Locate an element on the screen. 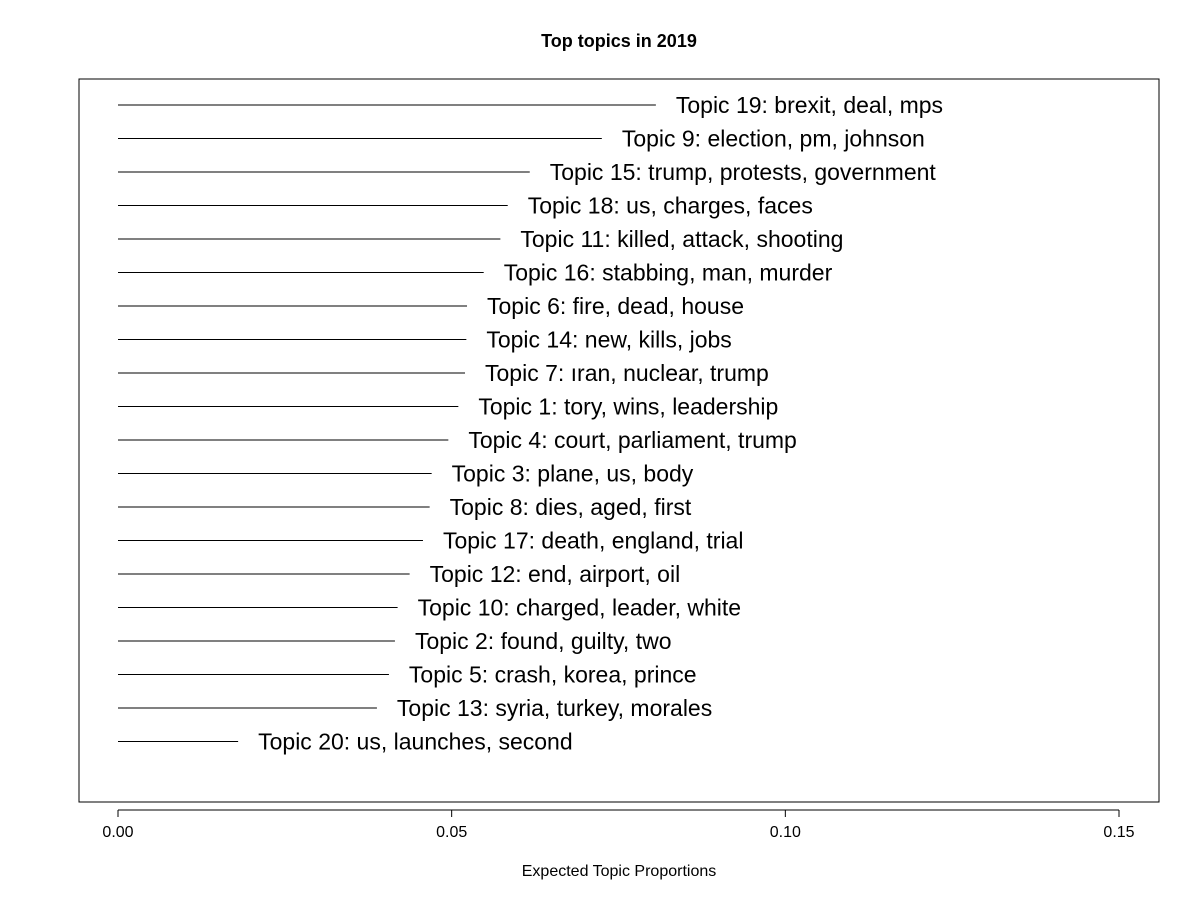 This screenshot has width=1200, height=900. bar-label: Topic 18: us, charges, faces is located at coordinates (670, 206).